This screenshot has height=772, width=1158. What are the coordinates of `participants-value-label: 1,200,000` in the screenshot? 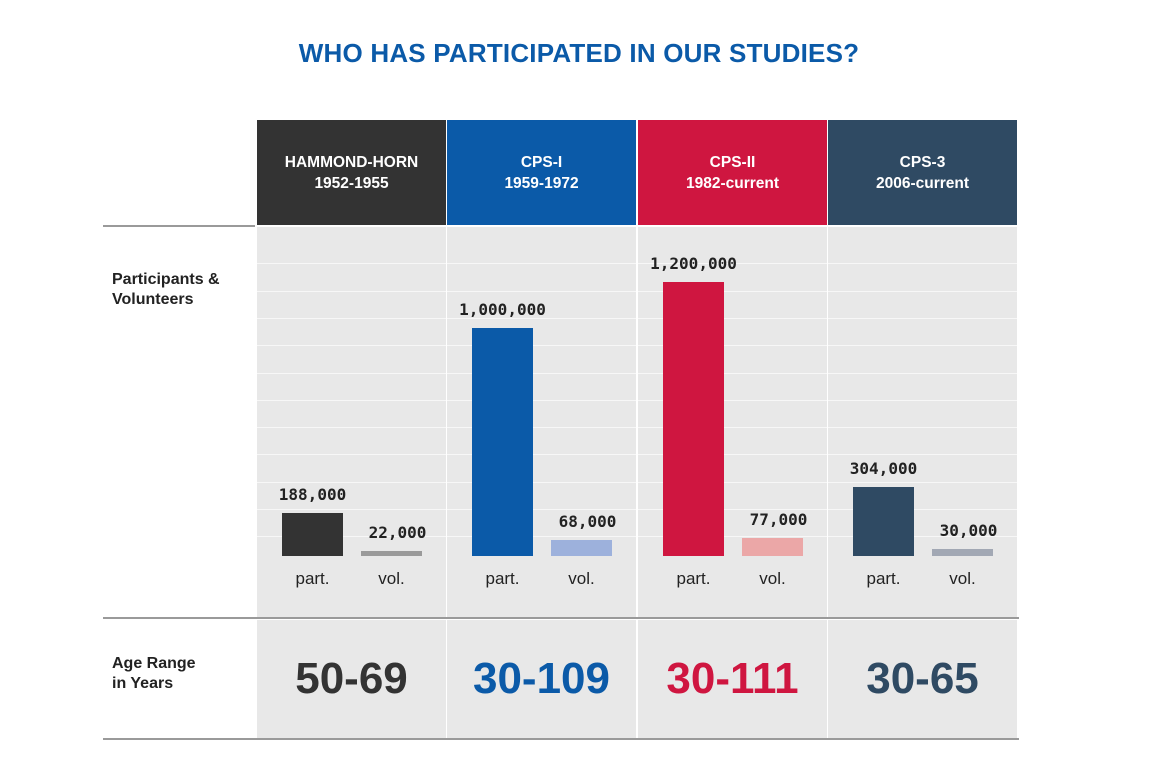 It's located at (693, 263).